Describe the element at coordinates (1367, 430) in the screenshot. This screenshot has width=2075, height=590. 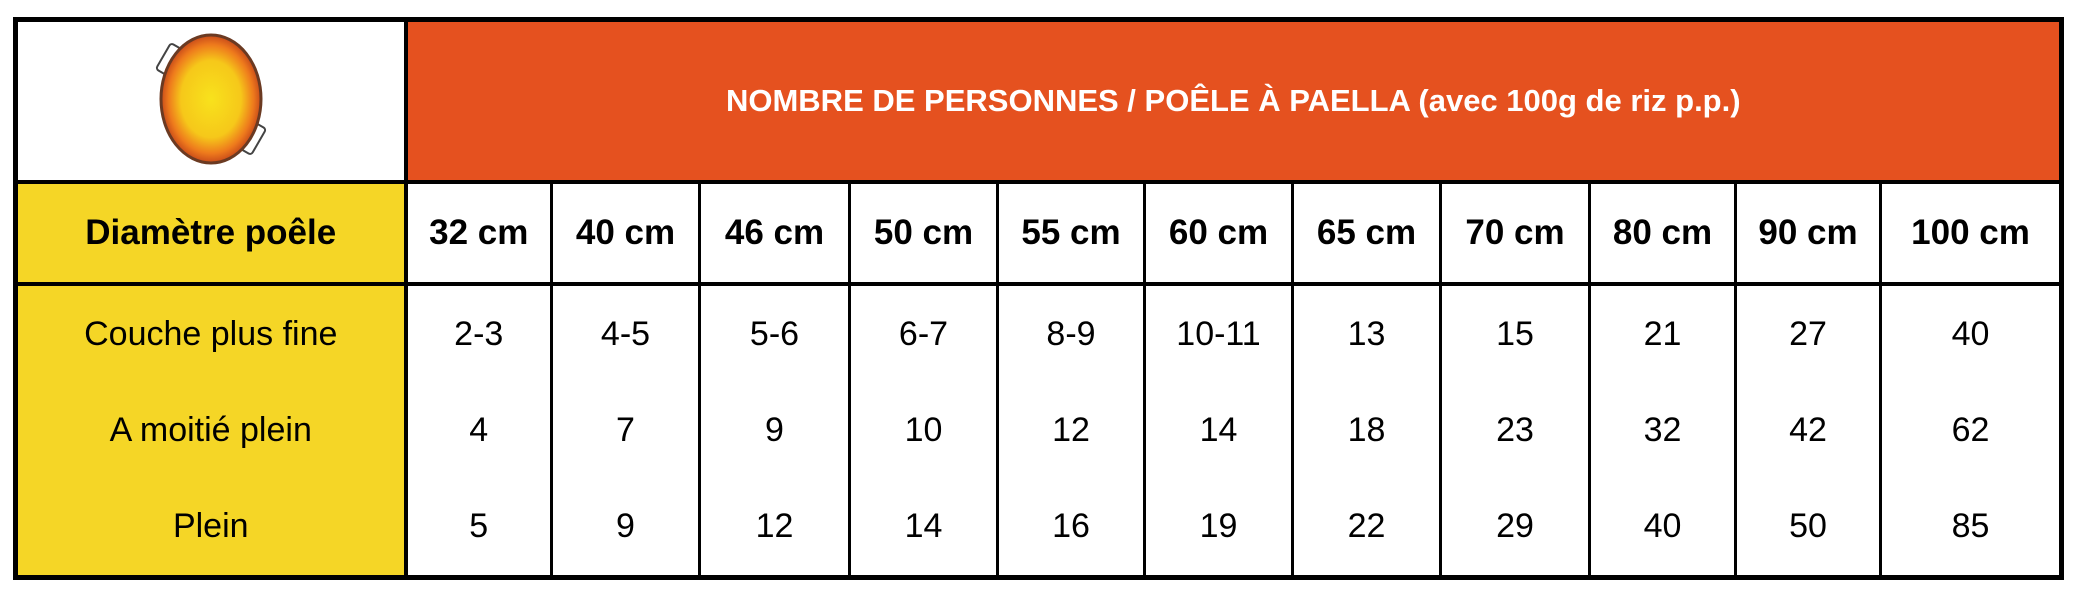
I see `value-cell: 18` at that location.